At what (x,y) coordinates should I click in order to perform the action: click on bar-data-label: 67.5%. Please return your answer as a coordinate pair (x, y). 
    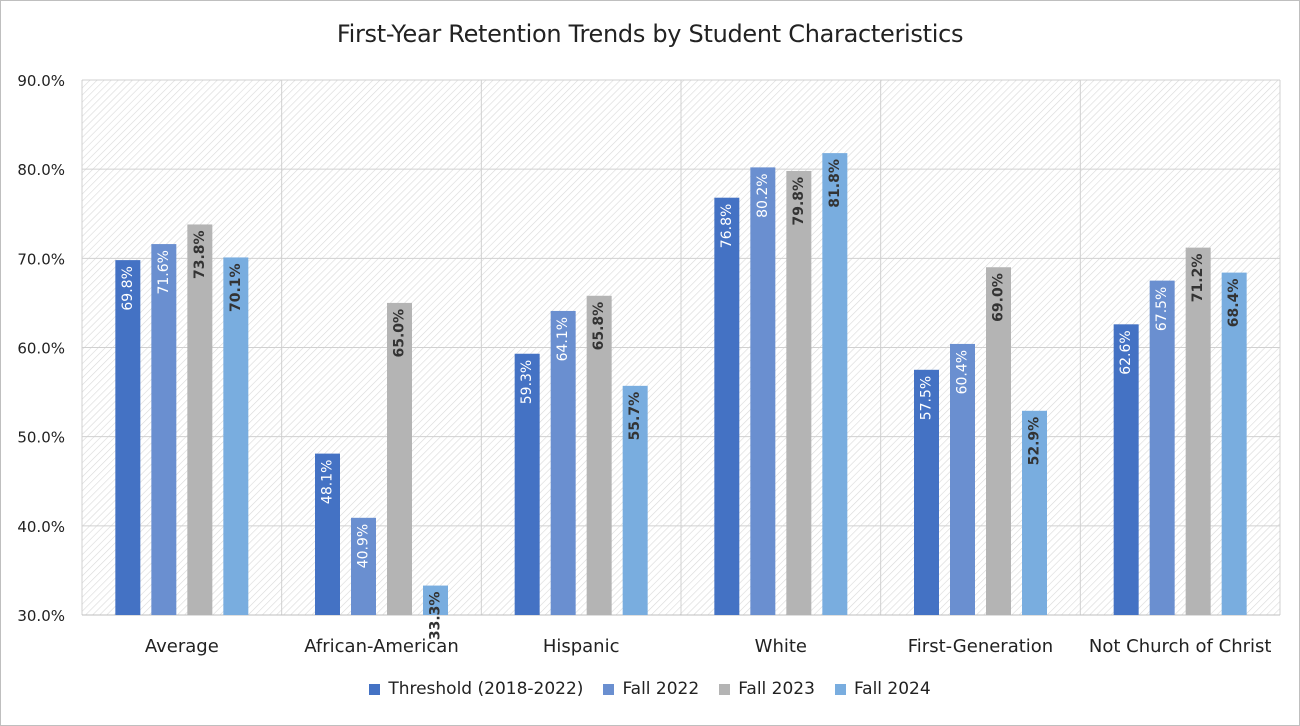
    Looking at the image, I should click on (1162, 309).